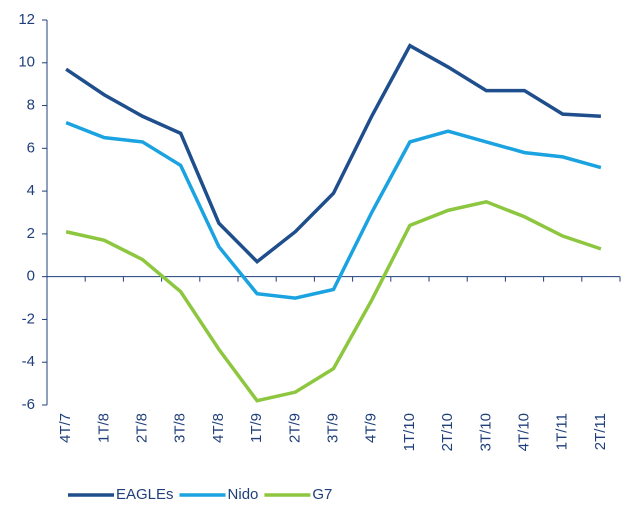 This screenshot has height=509, width=621. What do you see at coordinates (256, 428) in the screenshot?
I see `x-tick-label: 1T/9` at bounding box center [256, 428].